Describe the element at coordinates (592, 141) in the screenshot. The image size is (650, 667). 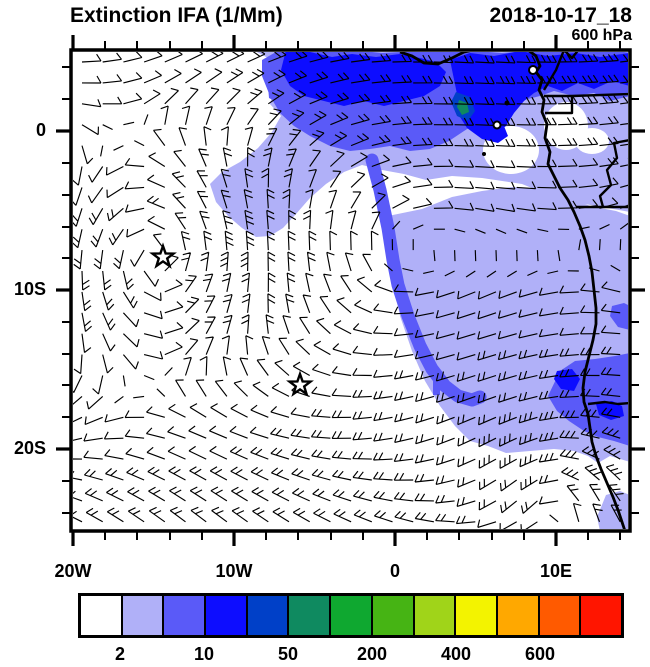
I see `shade-region` at that location.